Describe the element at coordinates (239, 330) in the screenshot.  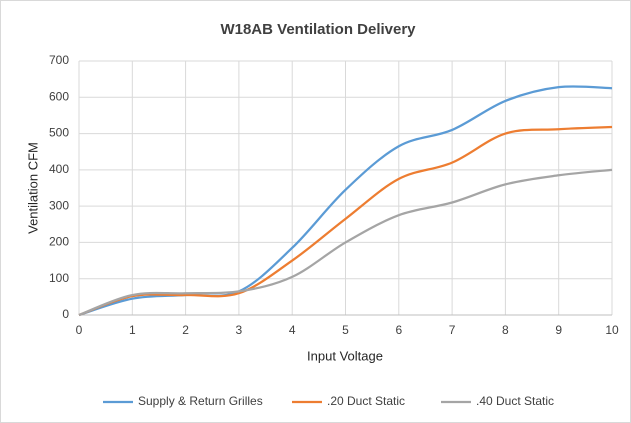
I see `x-tick-label: 3` at that location.